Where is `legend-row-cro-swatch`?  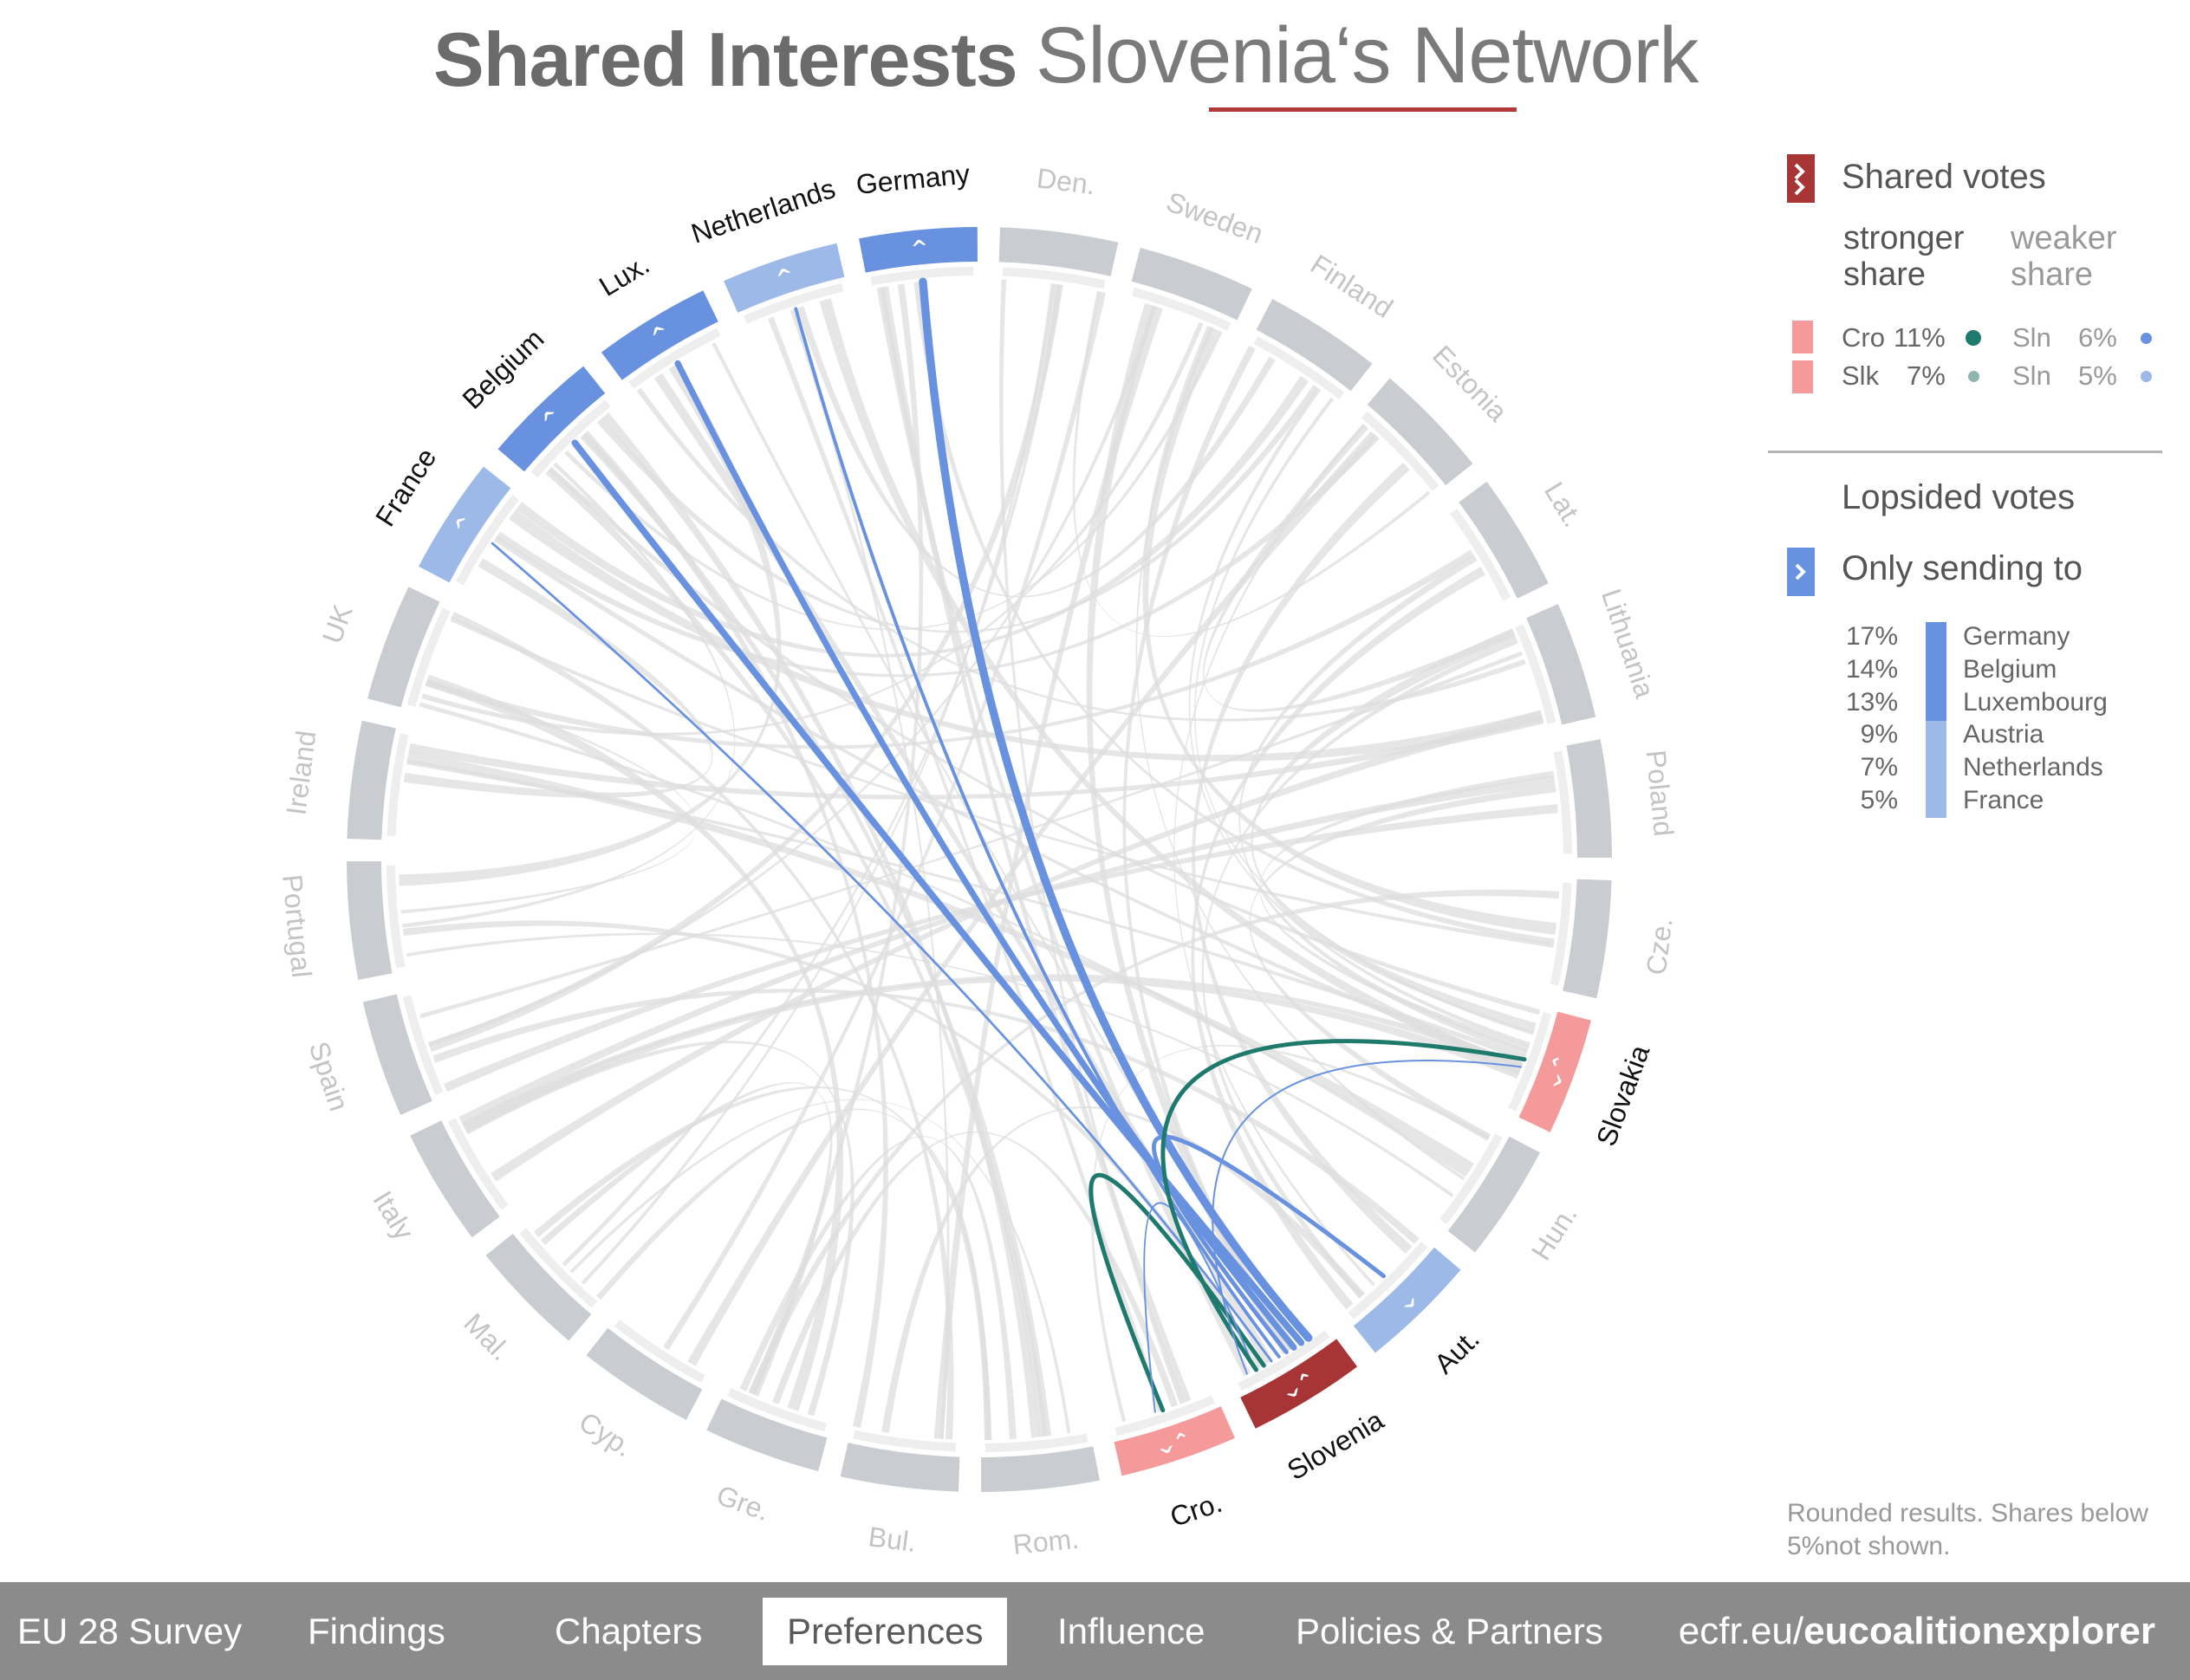
legend-row-cro-swatch is located at coordinates (1802, 337).